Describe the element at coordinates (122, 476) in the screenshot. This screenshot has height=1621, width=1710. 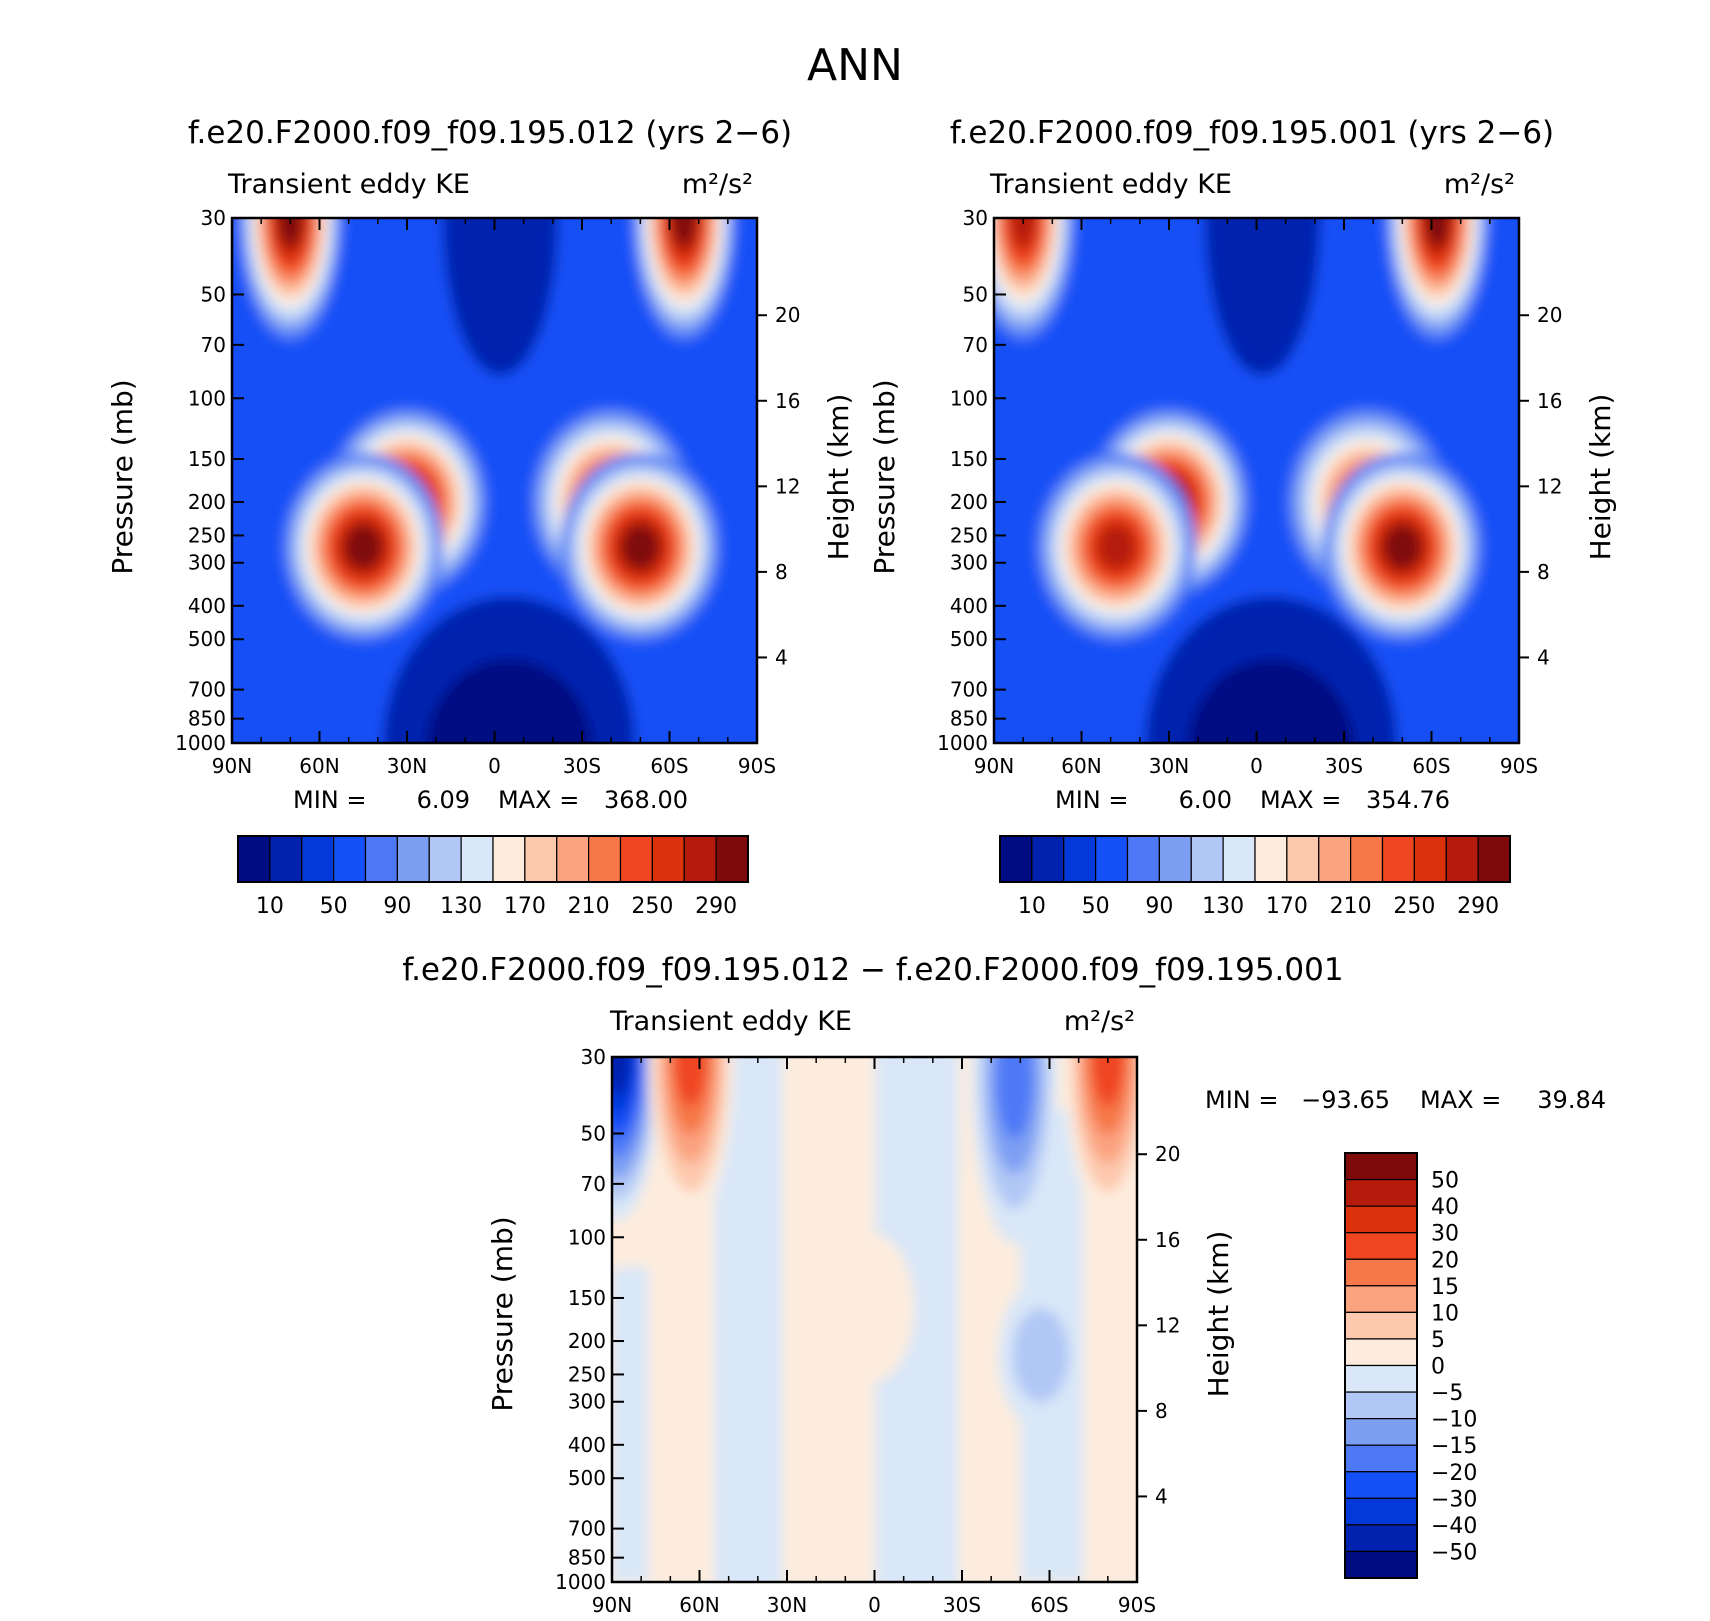
I see `panel-1-ylabel: Pressure (mb)` at that location.